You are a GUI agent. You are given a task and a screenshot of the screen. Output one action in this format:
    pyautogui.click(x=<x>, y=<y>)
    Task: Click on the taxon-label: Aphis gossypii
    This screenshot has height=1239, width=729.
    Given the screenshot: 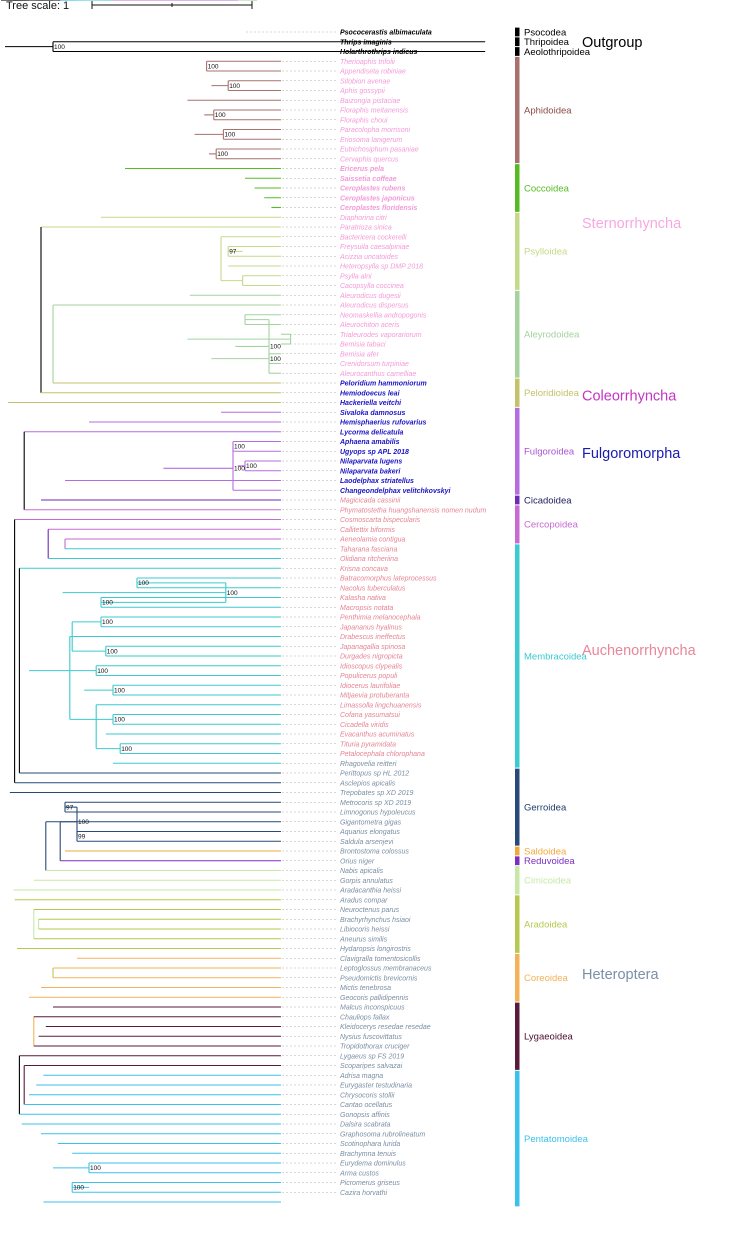 What is the action you would take?
    pyautogui.click(x=362, y=91)
    